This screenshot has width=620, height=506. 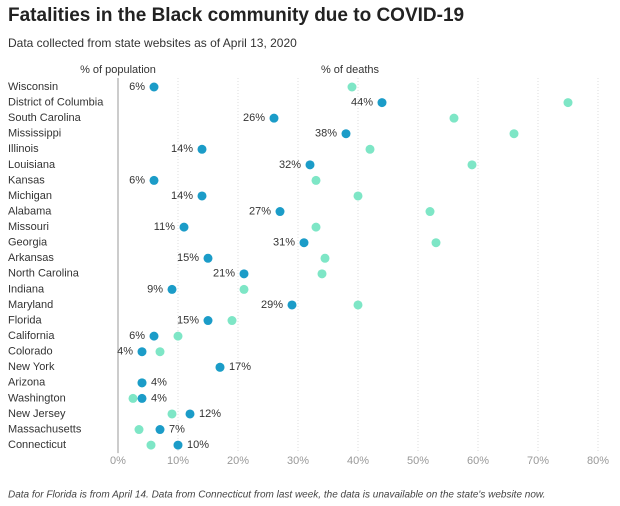 What do you see at coordinates (164, 227) in the screenshot?
I see `value-label: 11%` at bounding box center [164, 227].